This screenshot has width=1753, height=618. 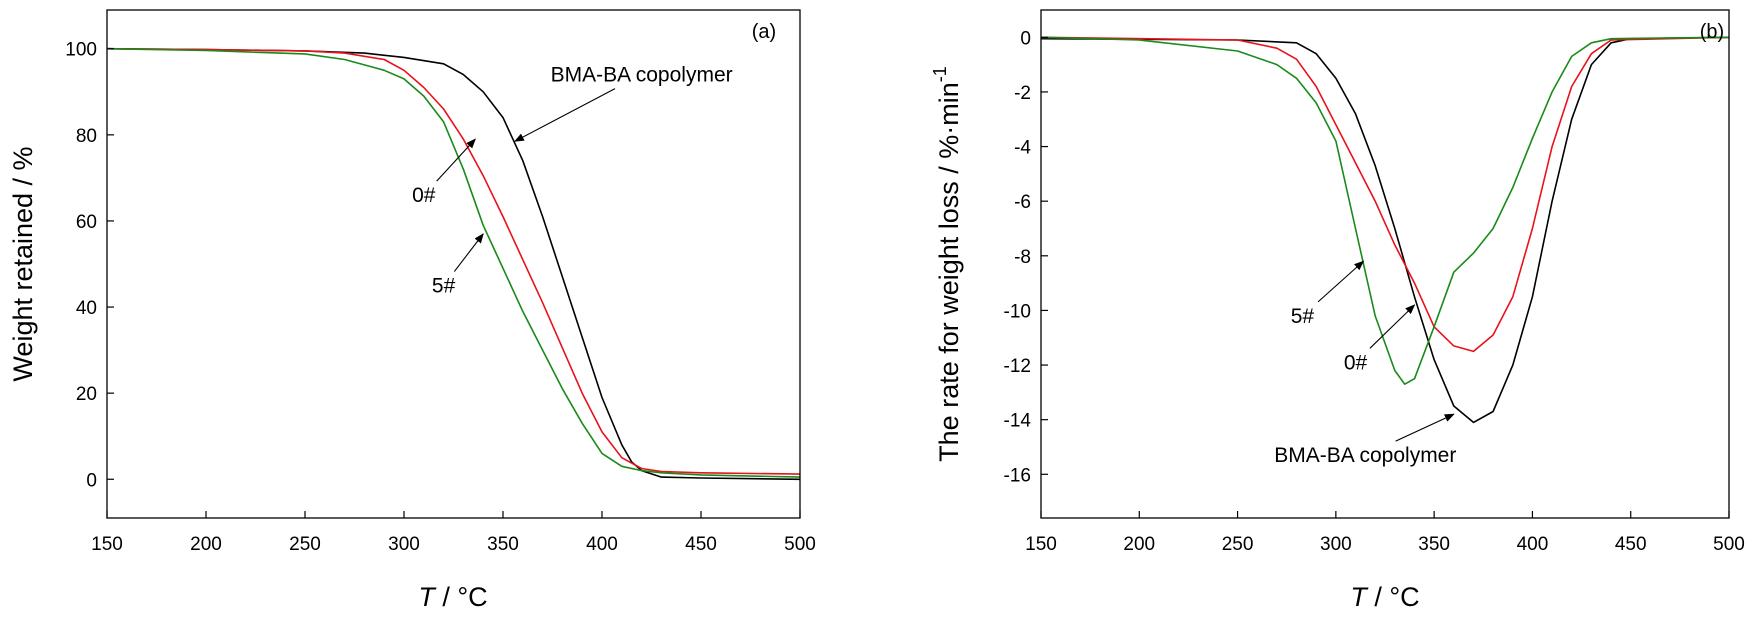 I want to click on panel-a-x-tick-label: 500, so click(x=800, y=544).